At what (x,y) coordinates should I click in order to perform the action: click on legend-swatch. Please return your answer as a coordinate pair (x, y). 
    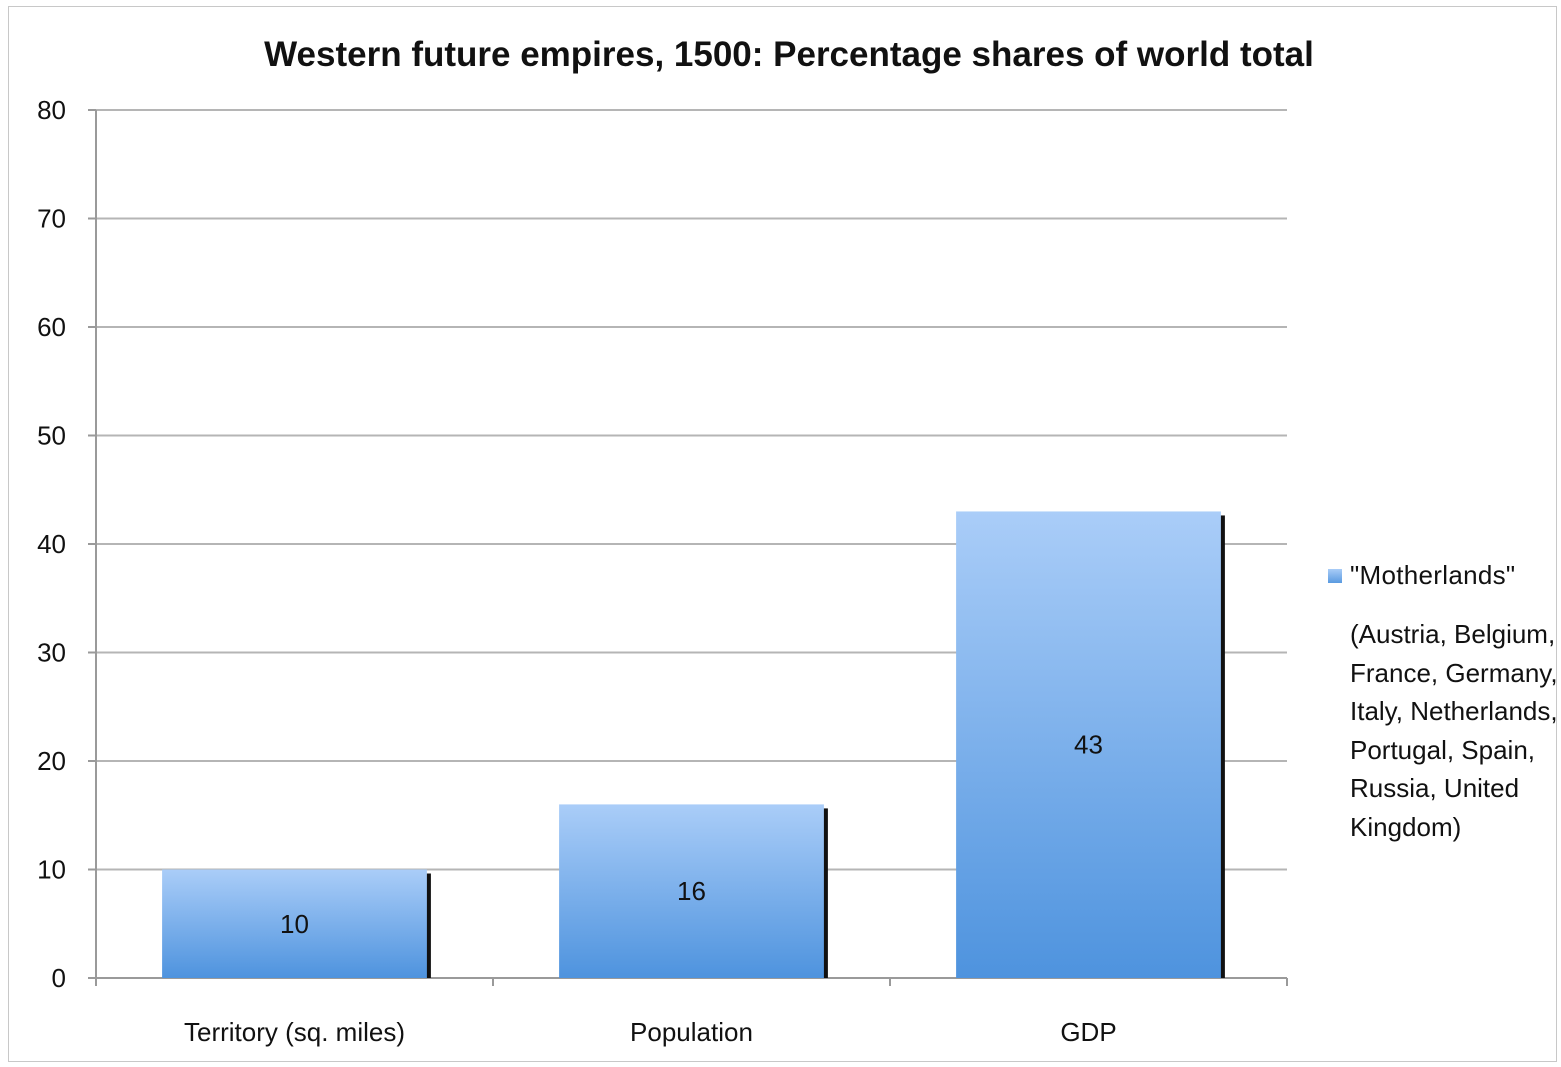
    Looking at the image, I should click on (1335, 575).